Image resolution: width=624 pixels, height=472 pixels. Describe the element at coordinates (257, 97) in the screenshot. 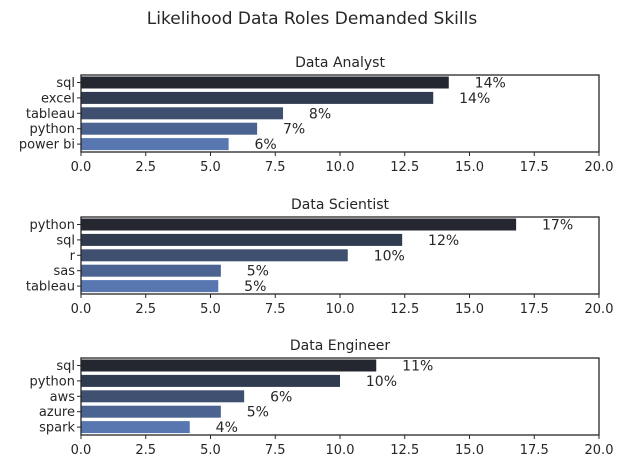

I see `bar-excel` at that location.